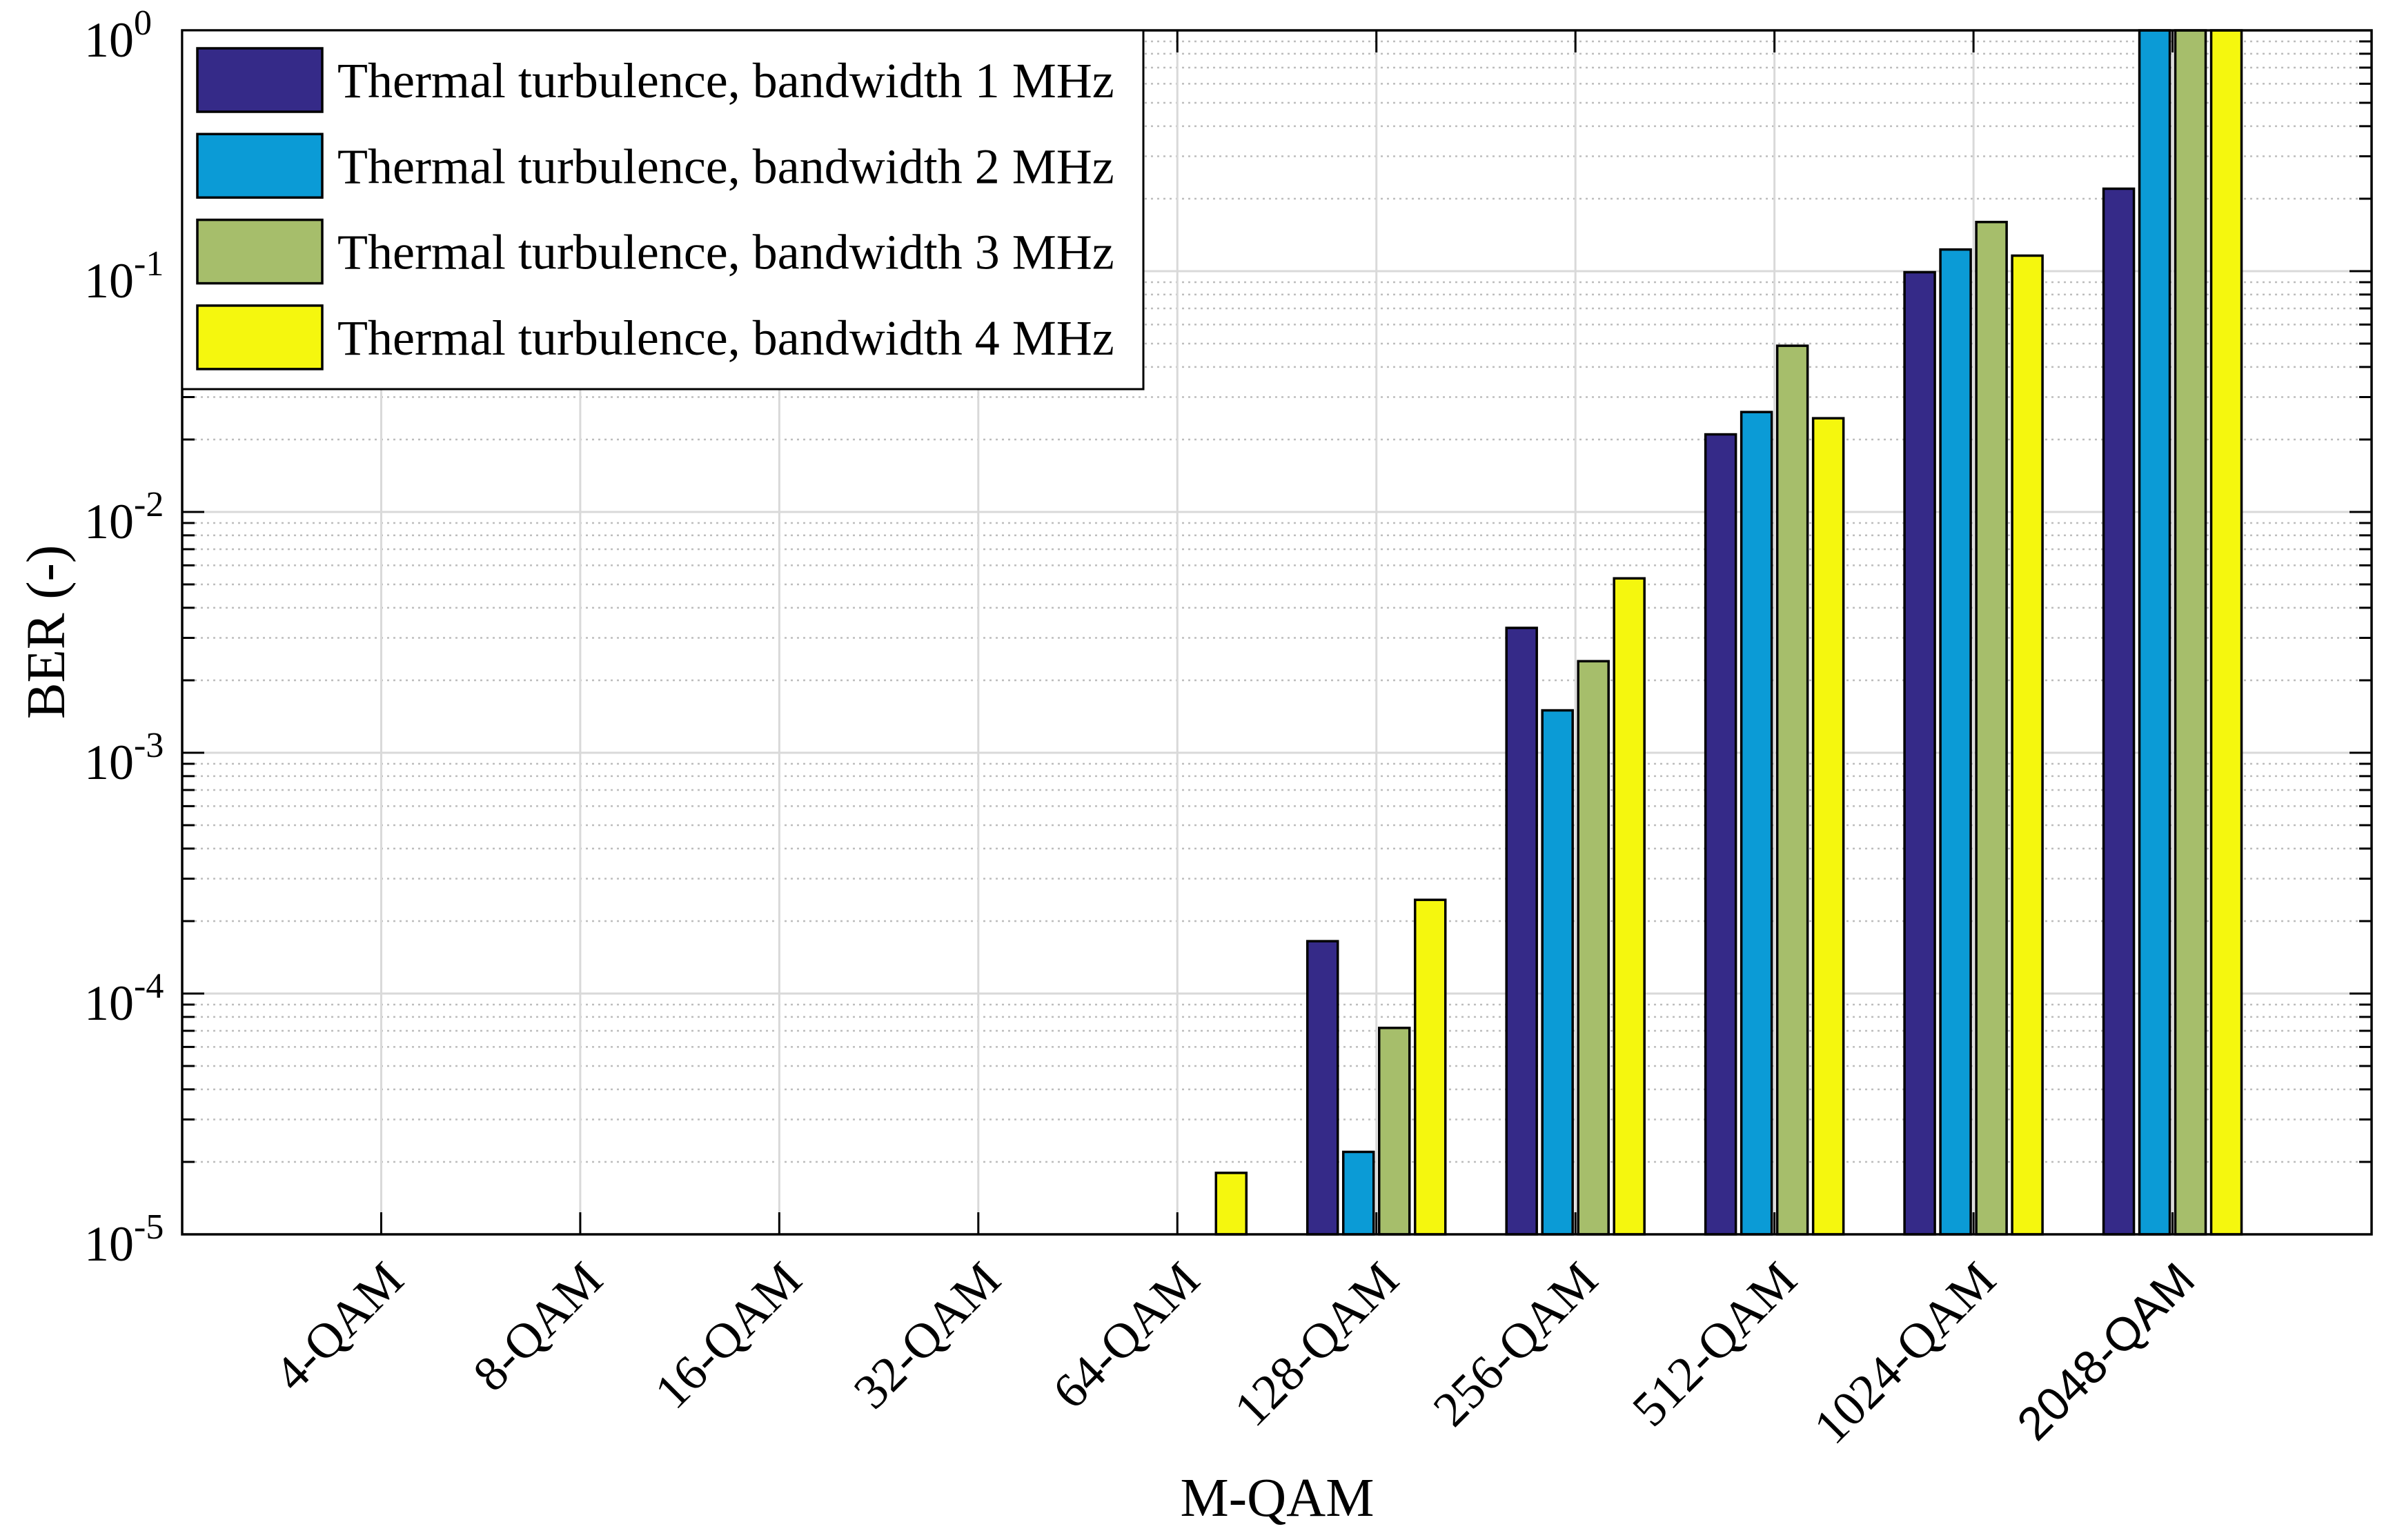 The image size is (2384, 1540). I want to click on legend-label: Thermal turbulence, bandwidth 1 MHz, so click(725, 80).